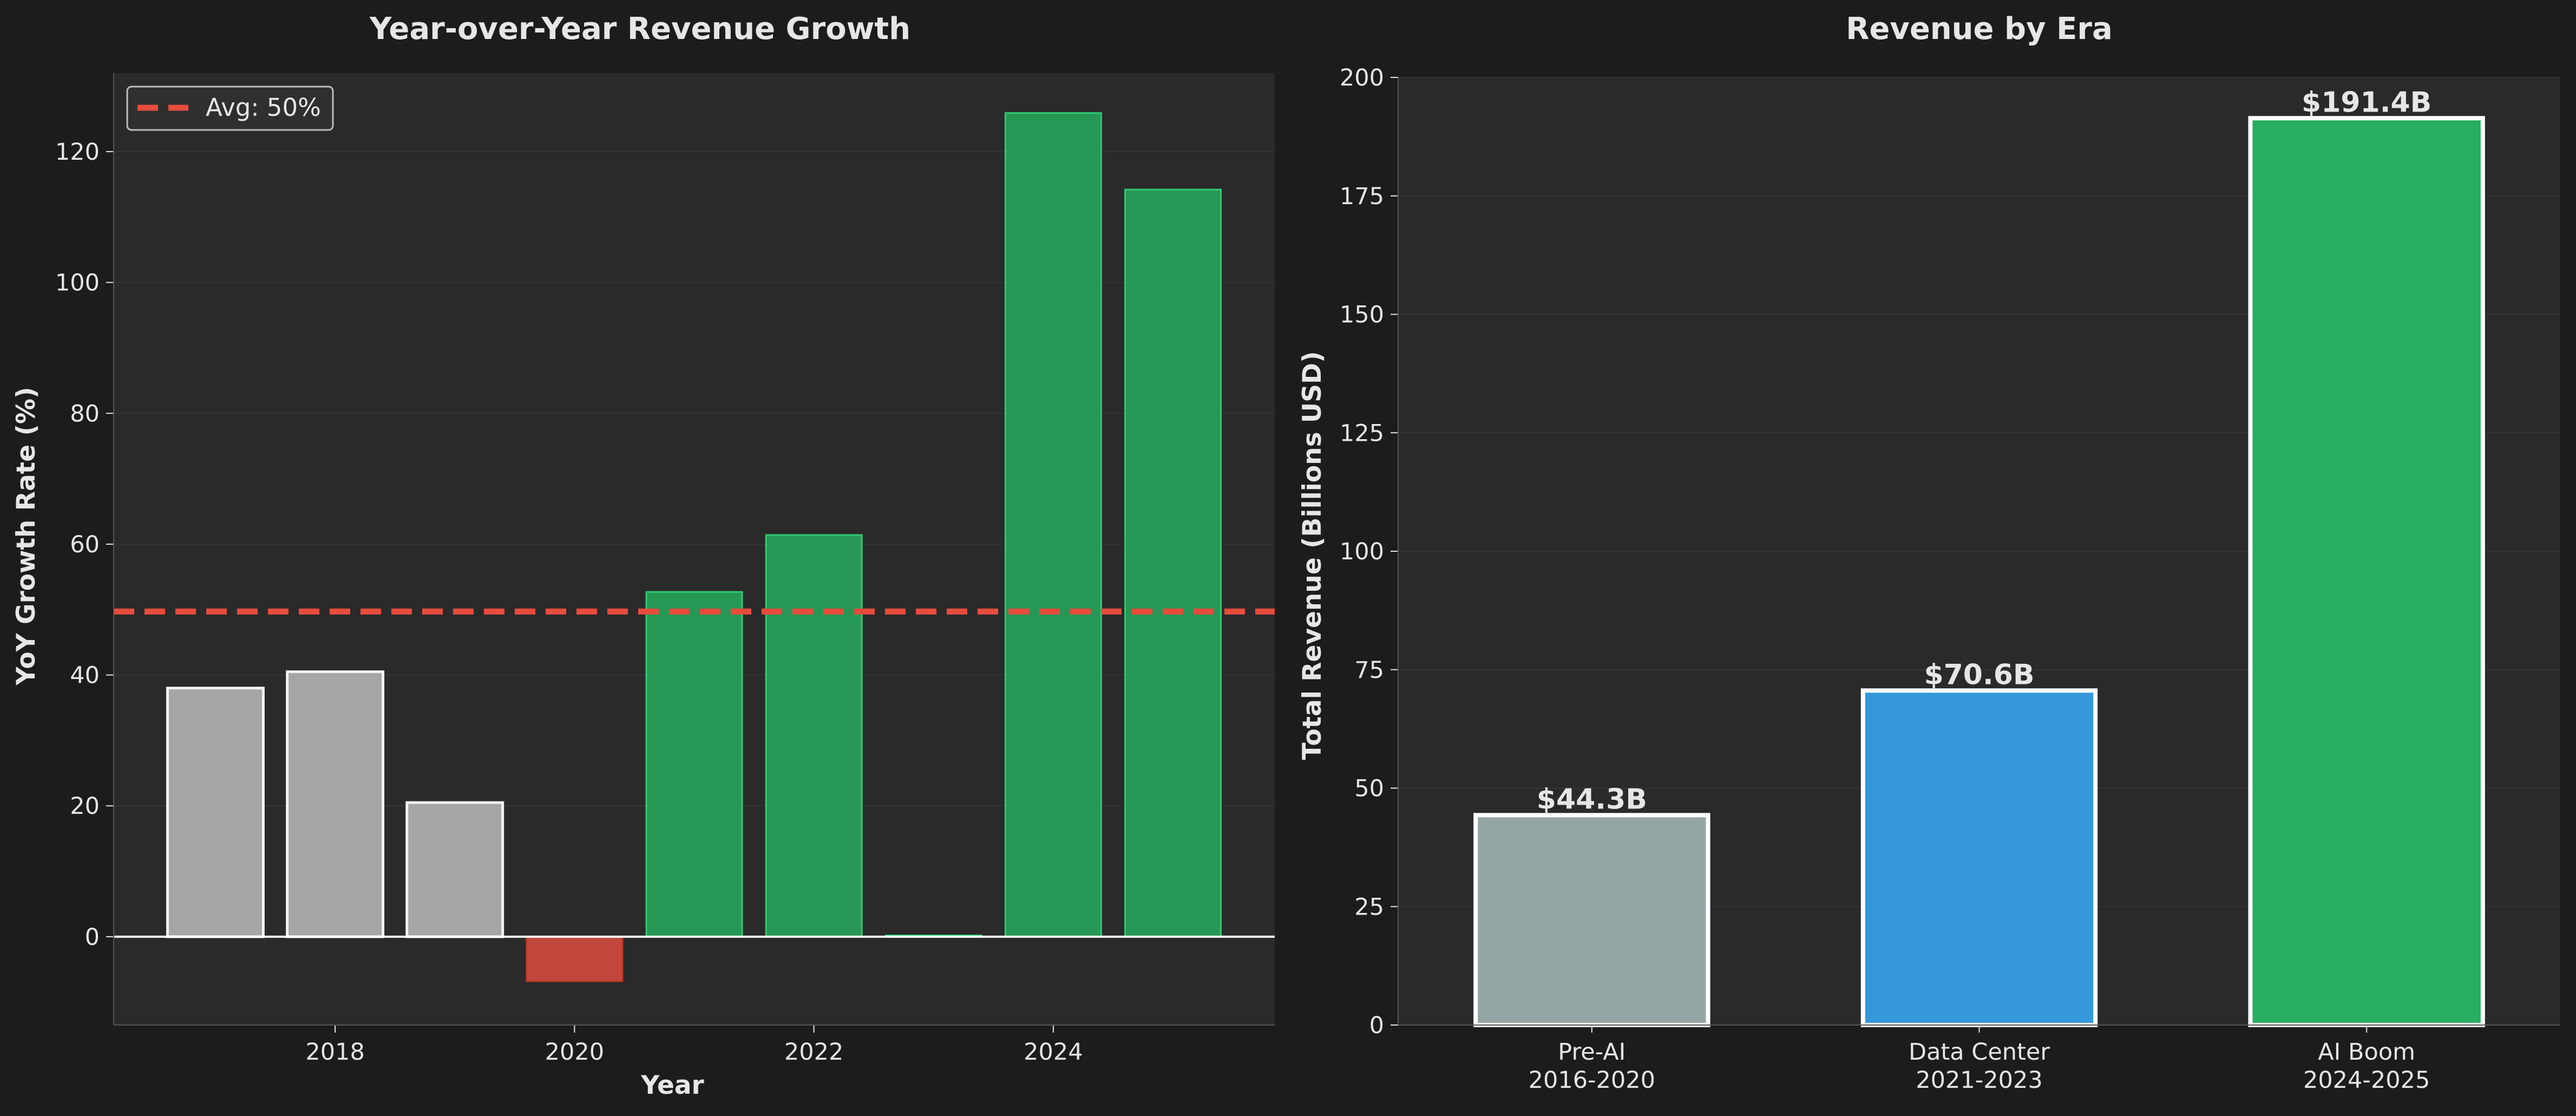 The width and height of the screenshot is (2576, 1116). Describe the element at coordinates (1054, 1052) in the screenshot. I see `x-tick-label: 2024` at that location.